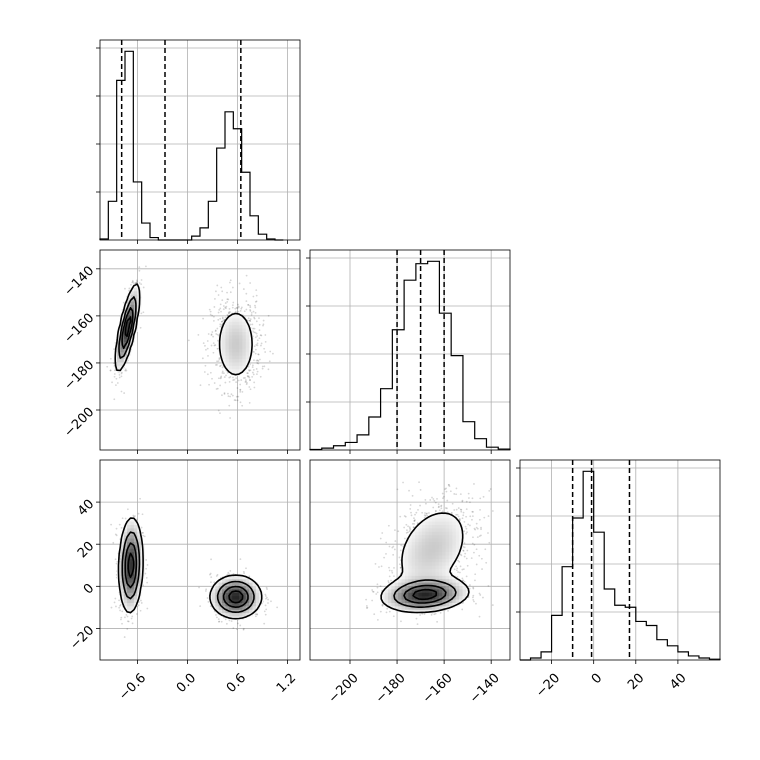 The image size is (760, 760). What do you see at coordinates (410, 355) in the screenshot?
I see `hist-bars-p2` at bounding box center [410, 355].